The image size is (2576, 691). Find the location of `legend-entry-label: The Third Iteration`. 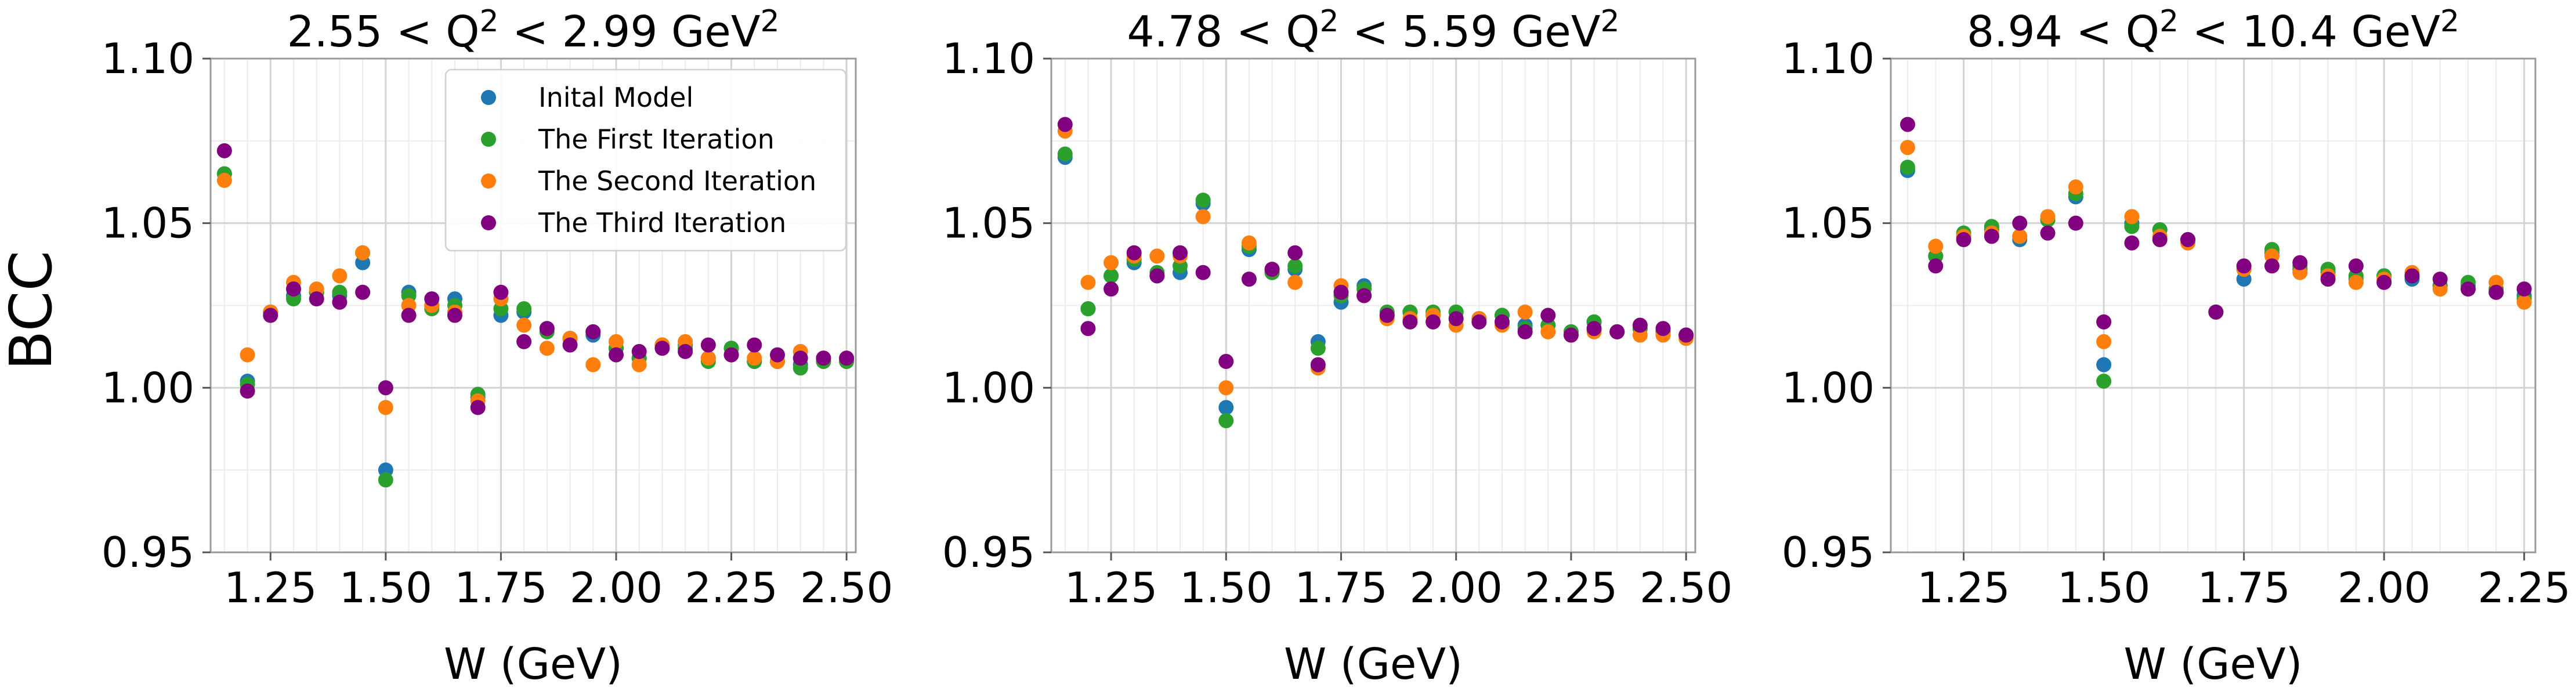

legend-entry-label: The Third Iteration is located at coordinates (662, 222).